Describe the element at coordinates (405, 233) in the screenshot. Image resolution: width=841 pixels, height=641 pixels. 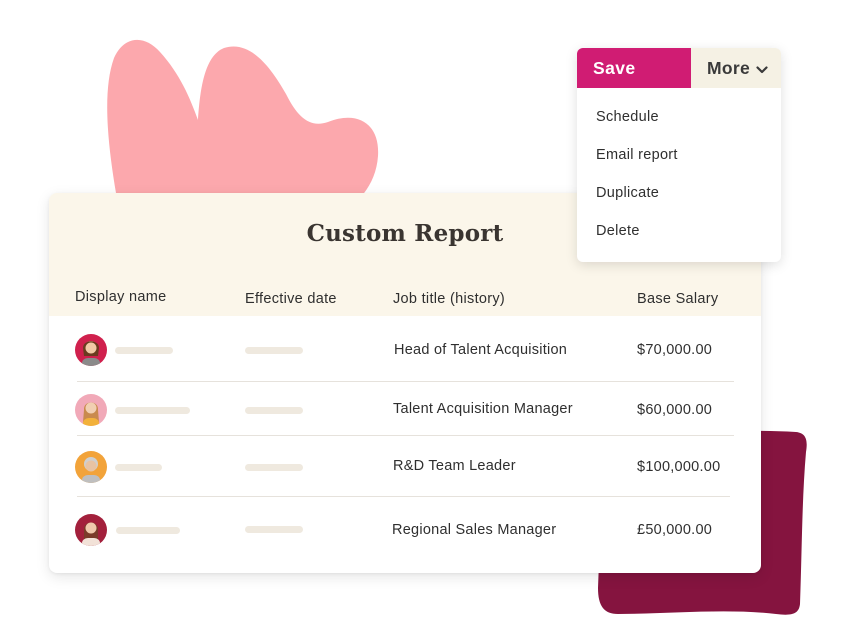
I see `report-title: Custom Report` at that location.